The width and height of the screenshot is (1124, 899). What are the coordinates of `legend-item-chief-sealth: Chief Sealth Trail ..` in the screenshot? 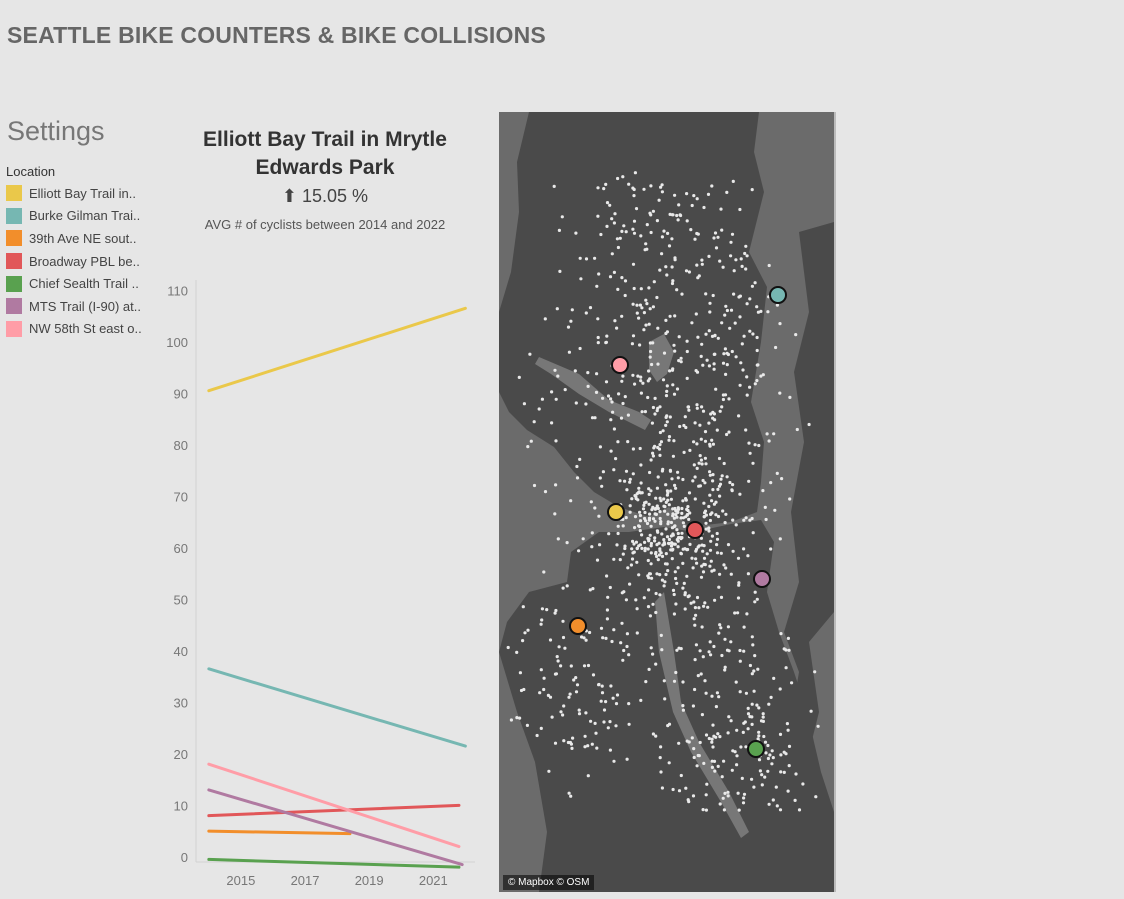 It's located at (81, 283).